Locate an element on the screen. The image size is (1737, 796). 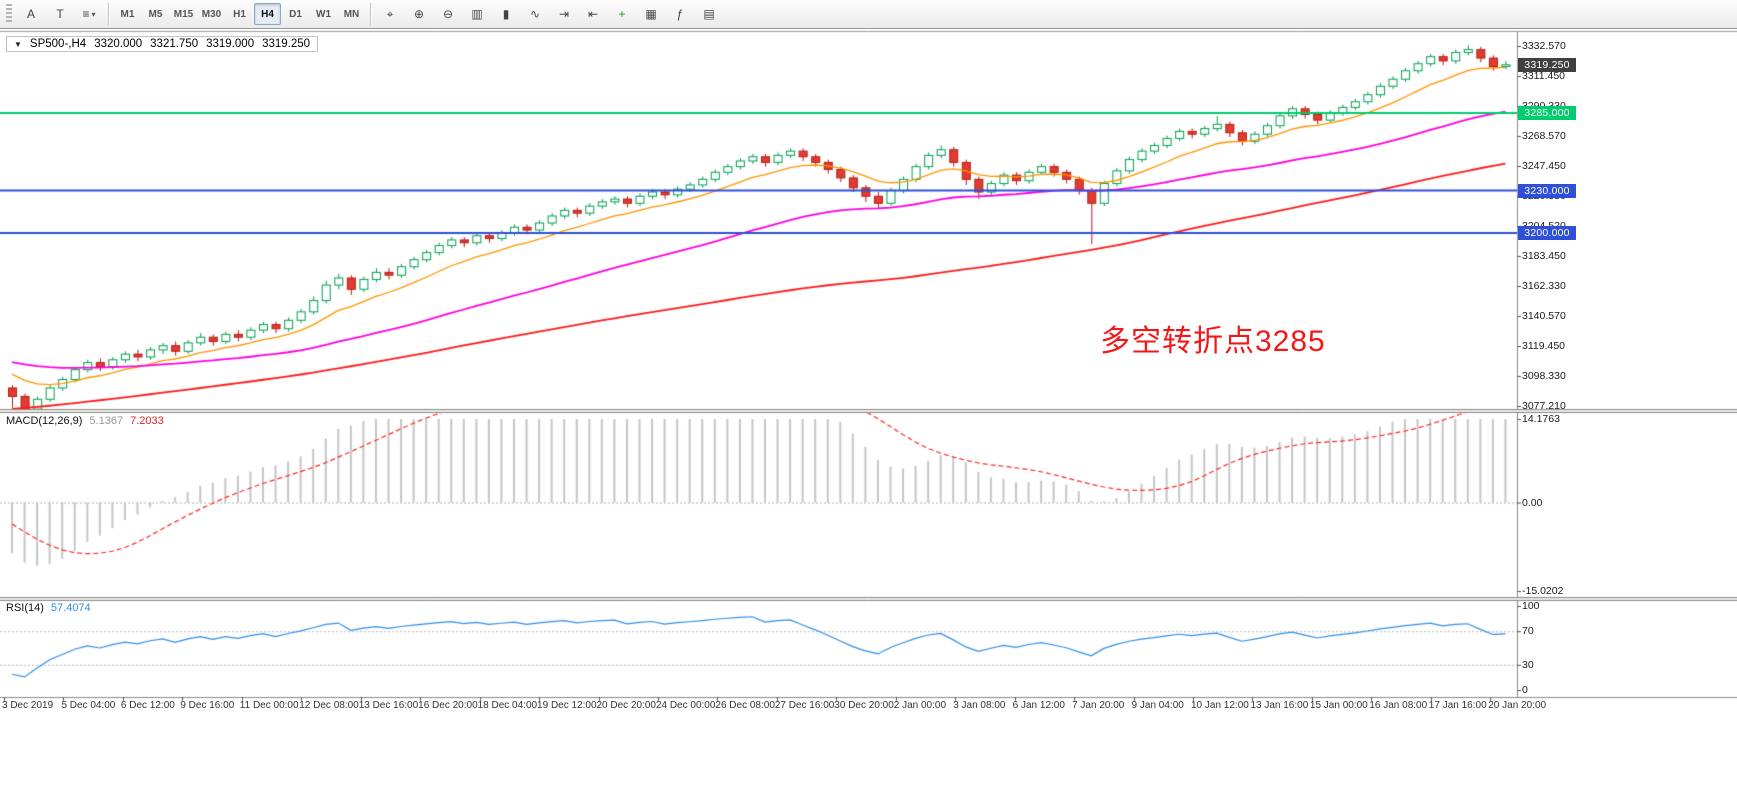
chevron-down-icon: ▾ is located at coordinates (93, 14).